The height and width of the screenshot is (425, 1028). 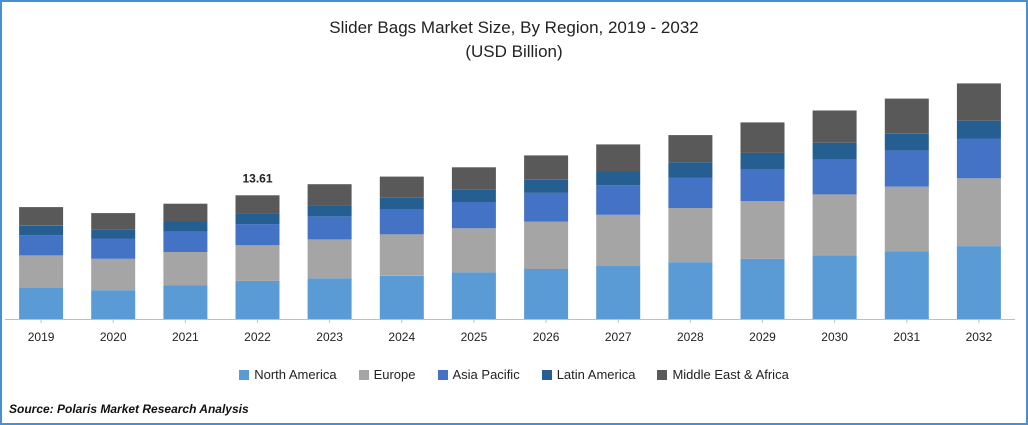 What do you see at coordinates (596, 374) in the screenshot?
I see `legend-label: Latin America` at bounding box center [596, 374].